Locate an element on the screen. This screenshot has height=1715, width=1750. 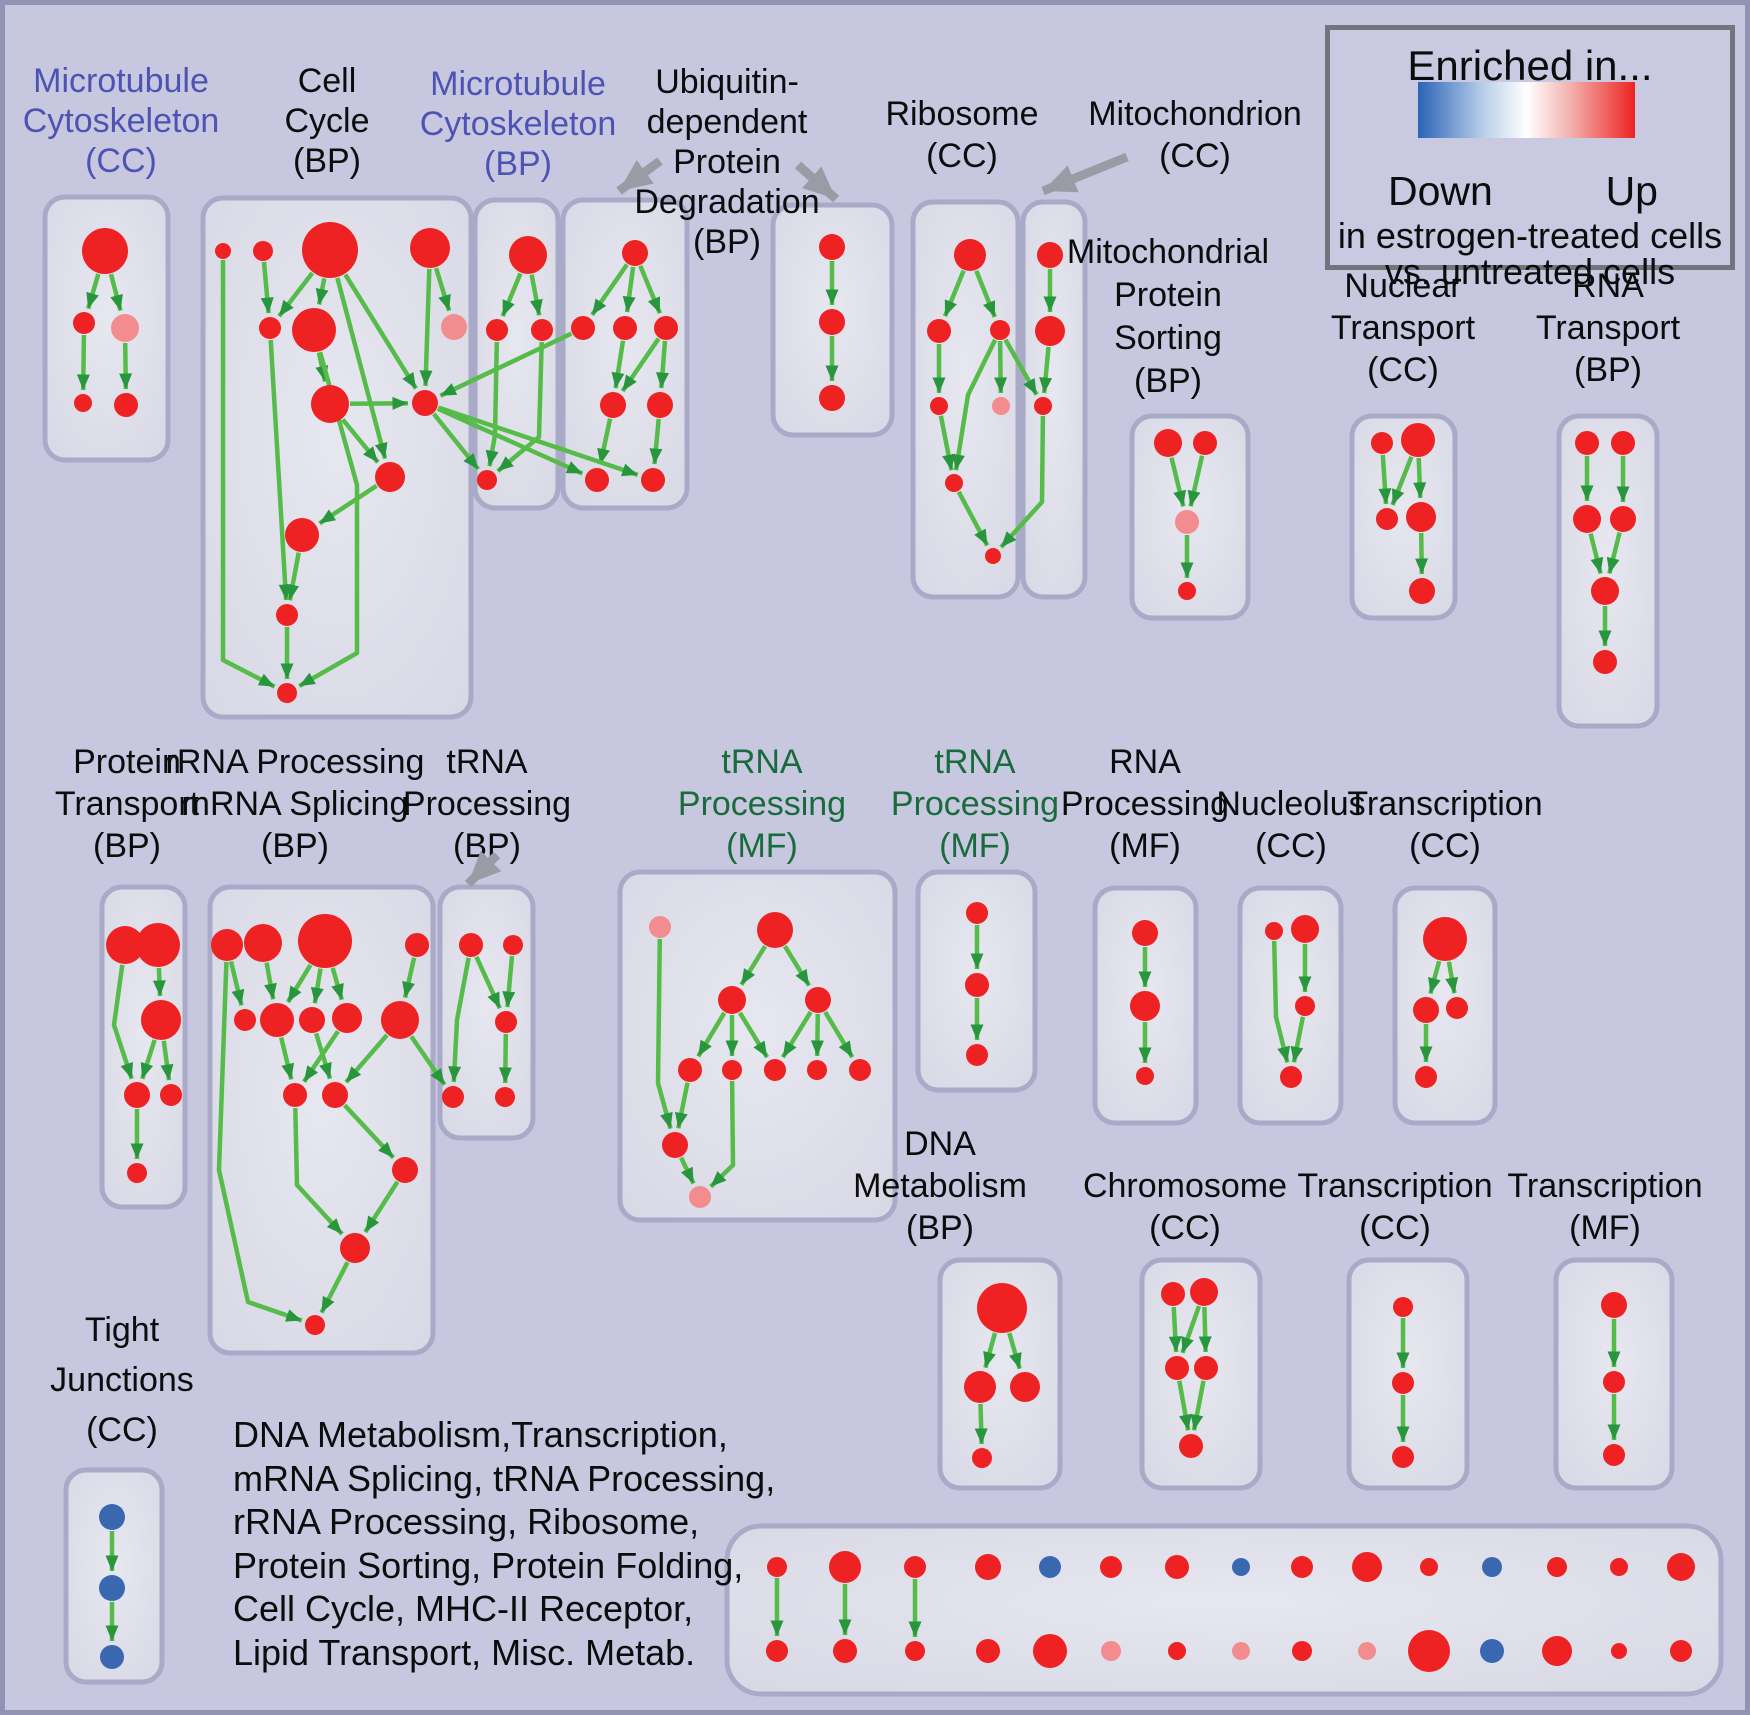
cluster-label-microtubule-cytoskeleton-cc: Microtubule is located at coordinates (121, 81).